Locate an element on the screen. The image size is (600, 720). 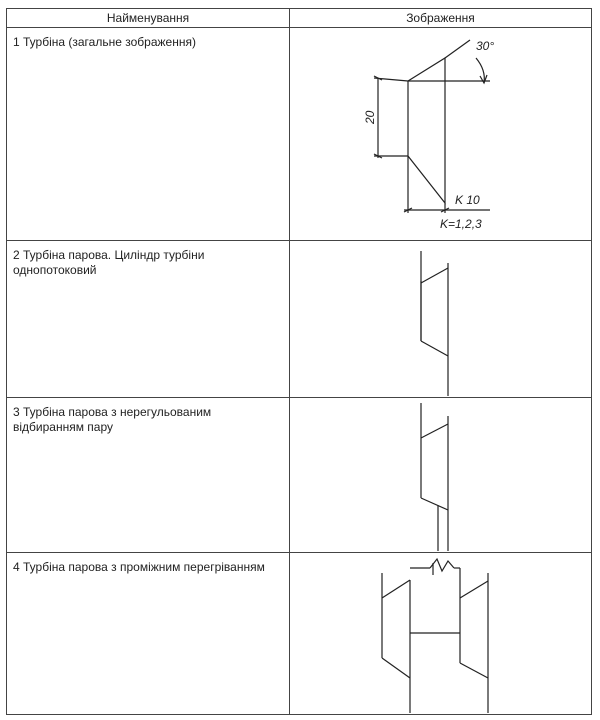
header-name: Найменування is located at coordinates (148, 18).